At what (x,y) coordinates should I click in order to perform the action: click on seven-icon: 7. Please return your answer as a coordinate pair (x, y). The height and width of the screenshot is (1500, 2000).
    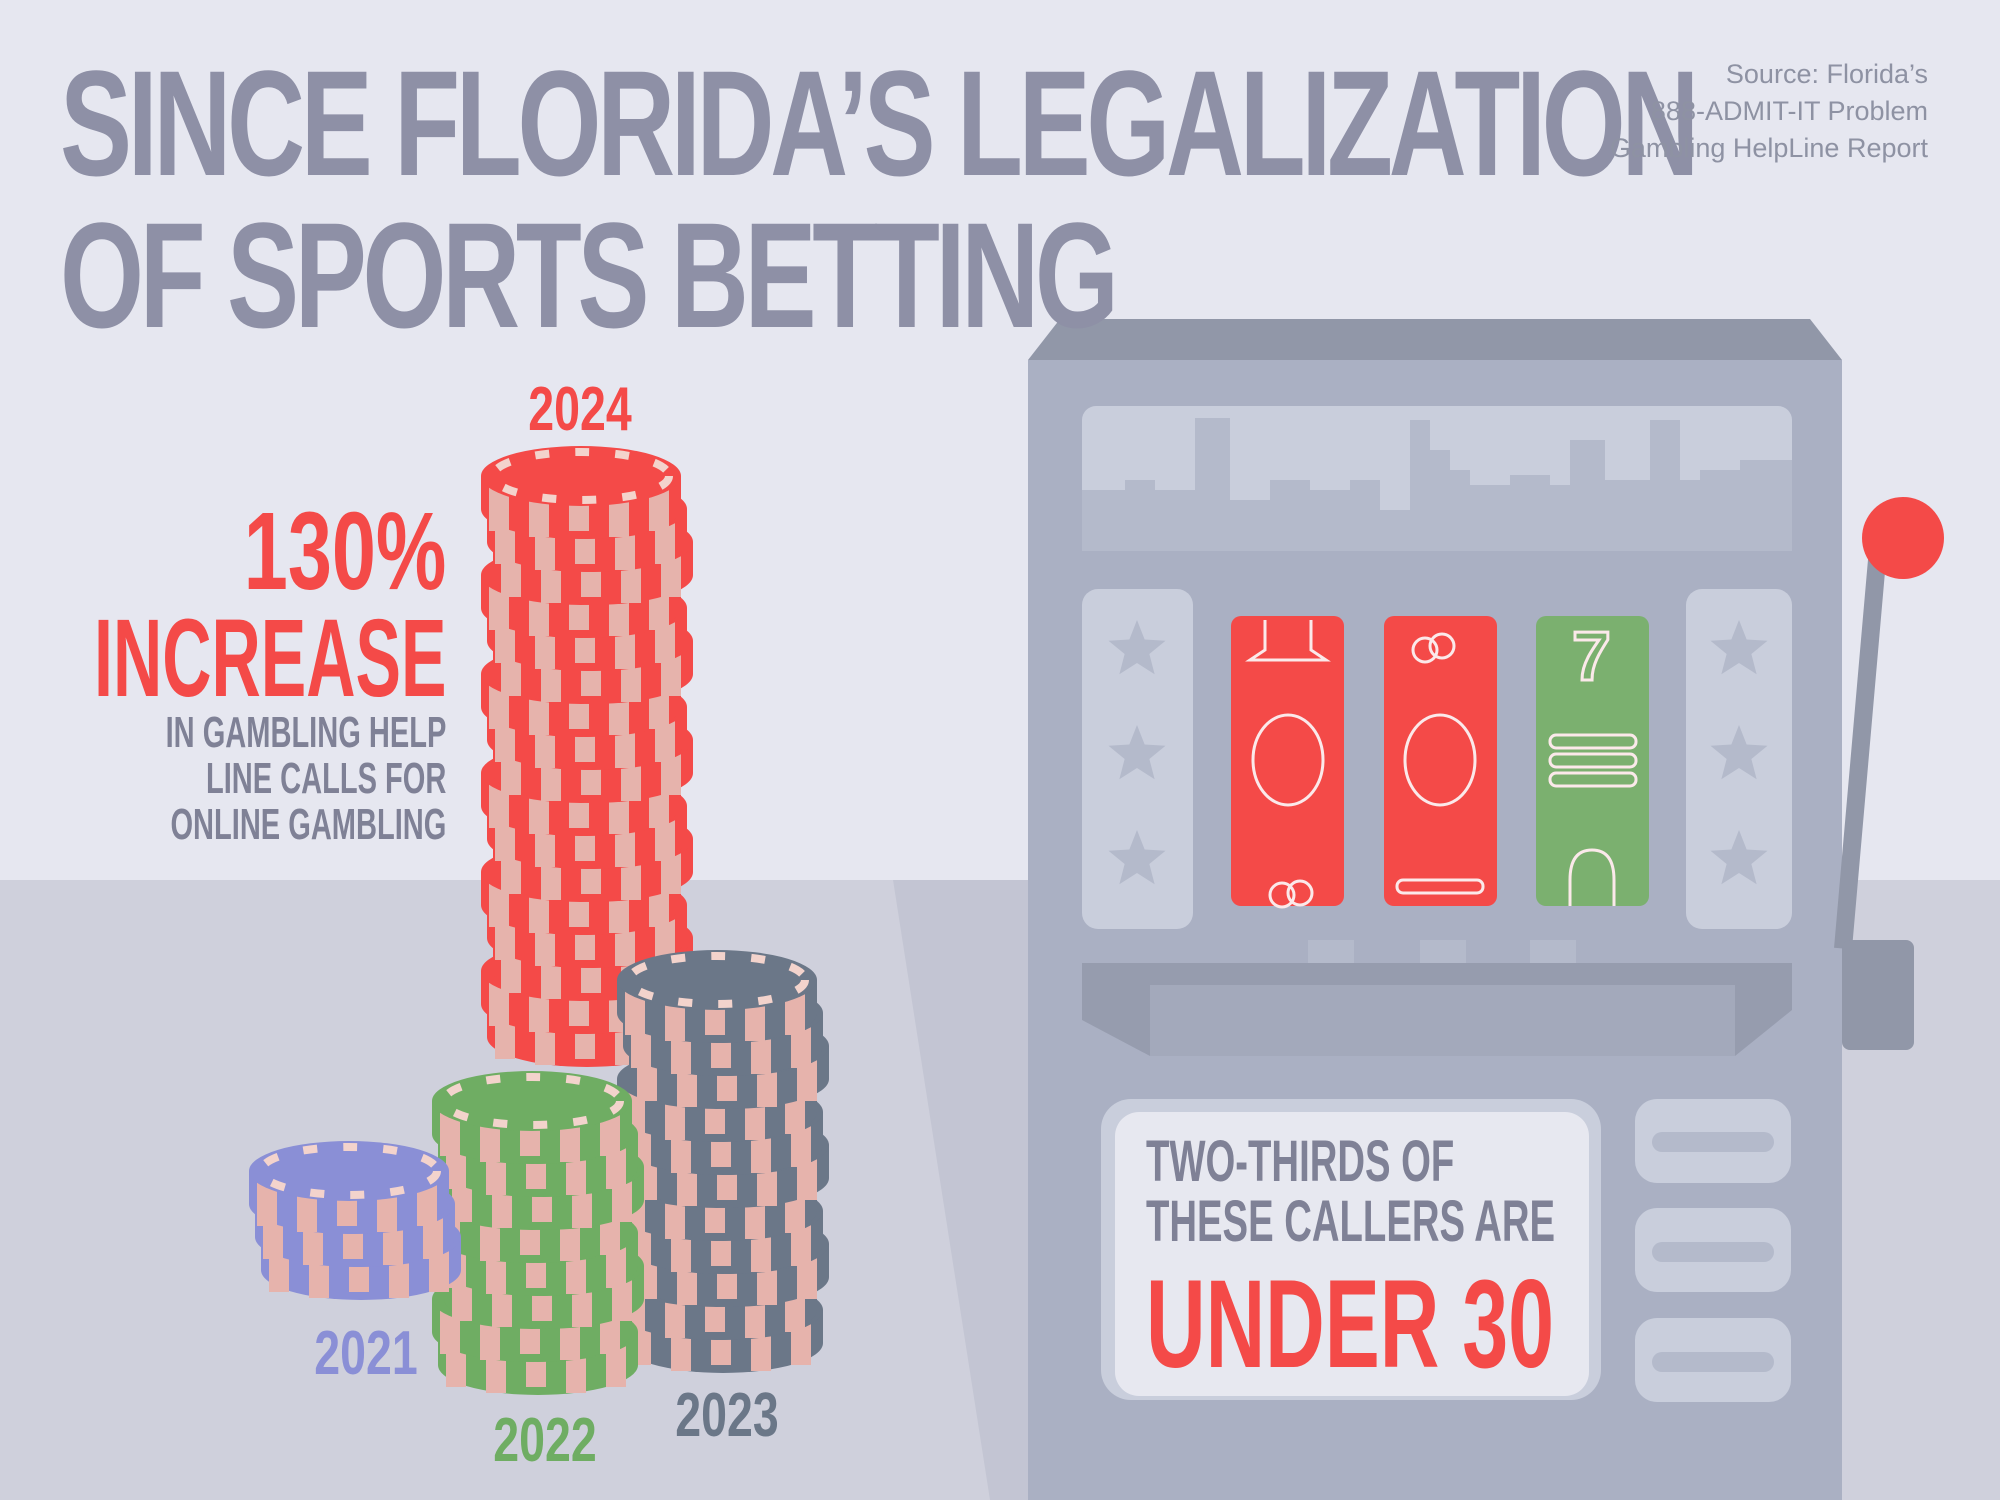
    Looking at the image, I should click on (1591, 656).